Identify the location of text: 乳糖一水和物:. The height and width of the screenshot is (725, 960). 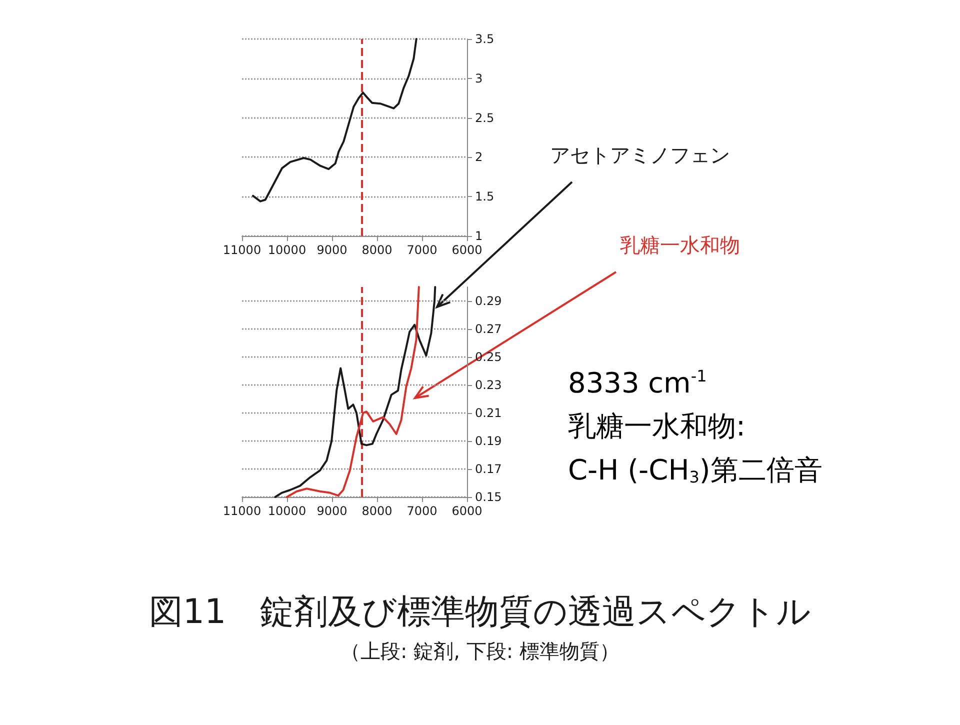
(657, 426).